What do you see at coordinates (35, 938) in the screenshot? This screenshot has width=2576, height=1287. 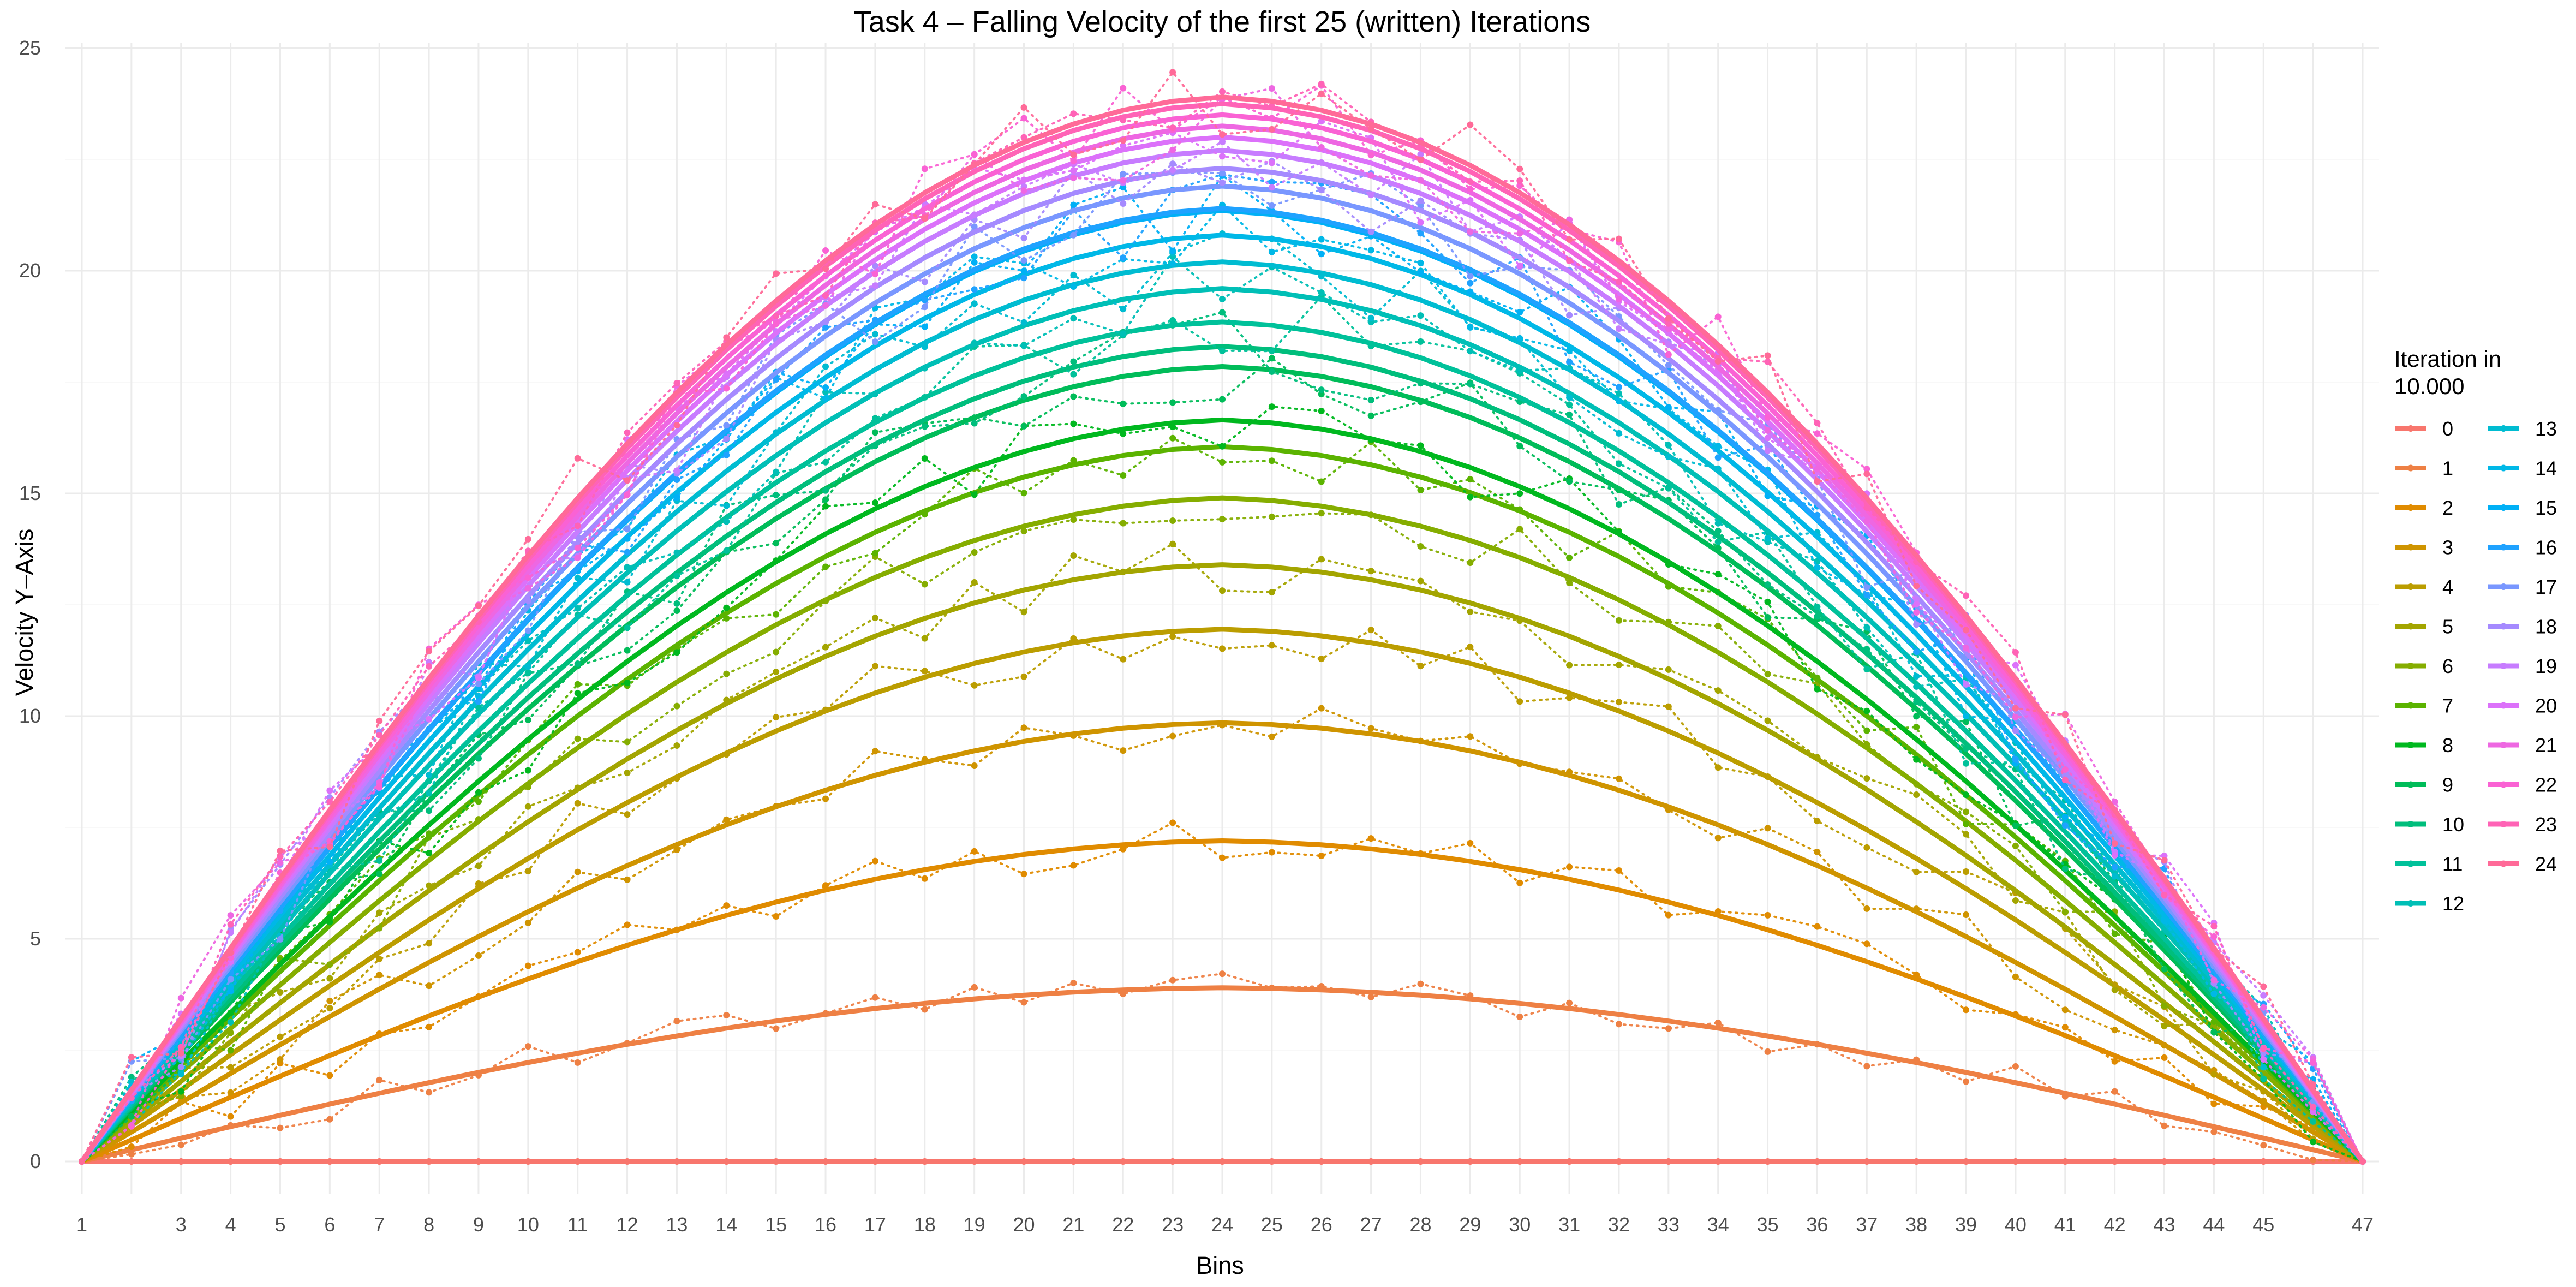 I see `y-tick-label: 5` at bounding box center [35, 938].